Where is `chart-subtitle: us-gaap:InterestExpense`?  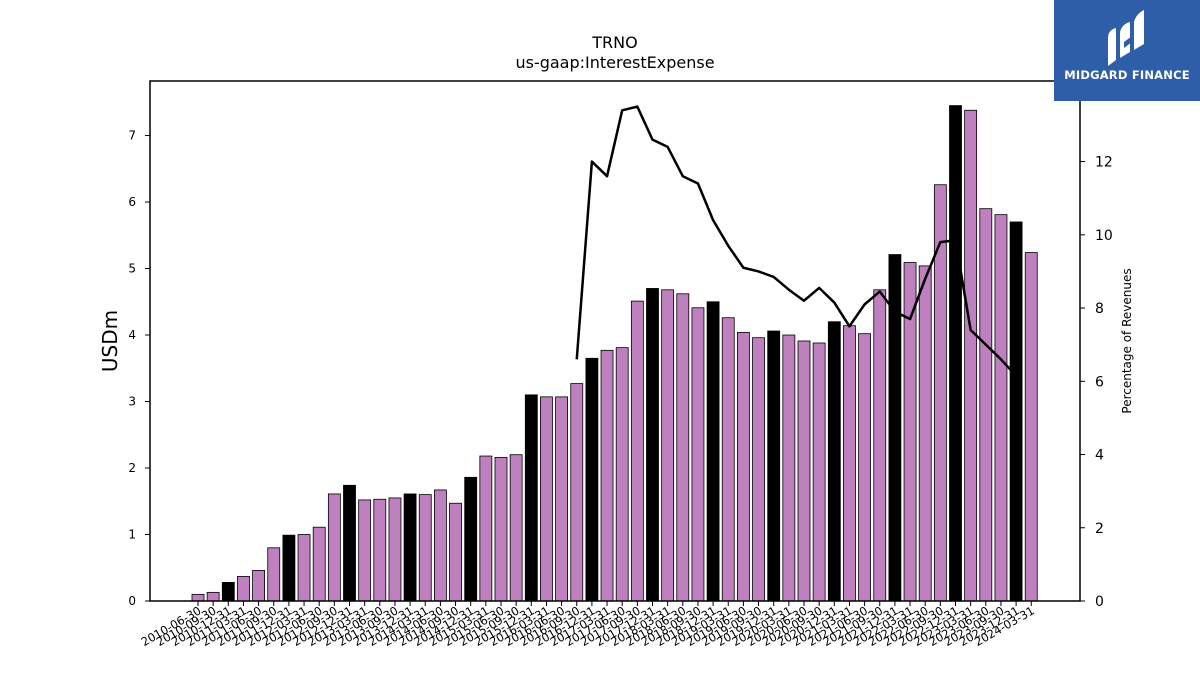 chart-subtitle: us-gaap:InterestExpense is located at coordinates (614, 62).